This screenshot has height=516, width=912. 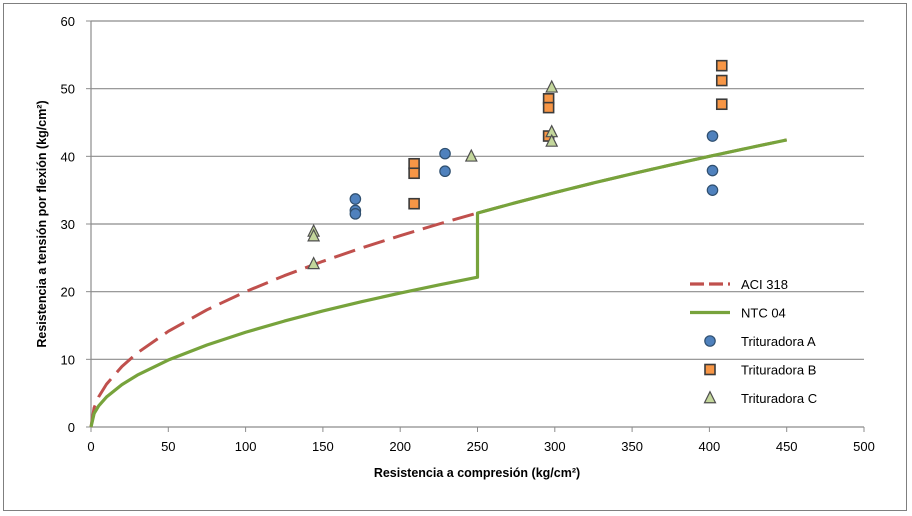 What do you see at coordinates (71, 427) in the screenshot?
I see `y-tick-label-0: 0` at bounding box center [71, 427].